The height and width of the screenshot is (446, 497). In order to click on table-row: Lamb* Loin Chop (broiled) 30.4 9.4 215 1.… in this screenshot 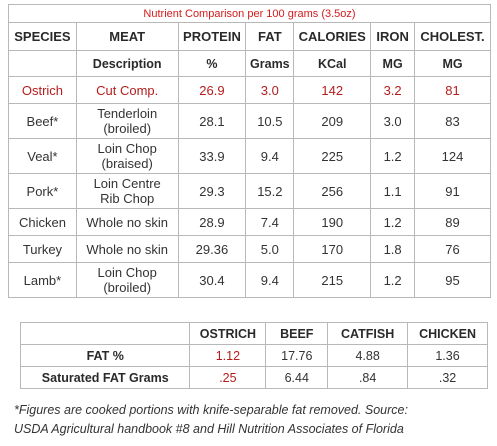, I will do `click(249, 280)`.